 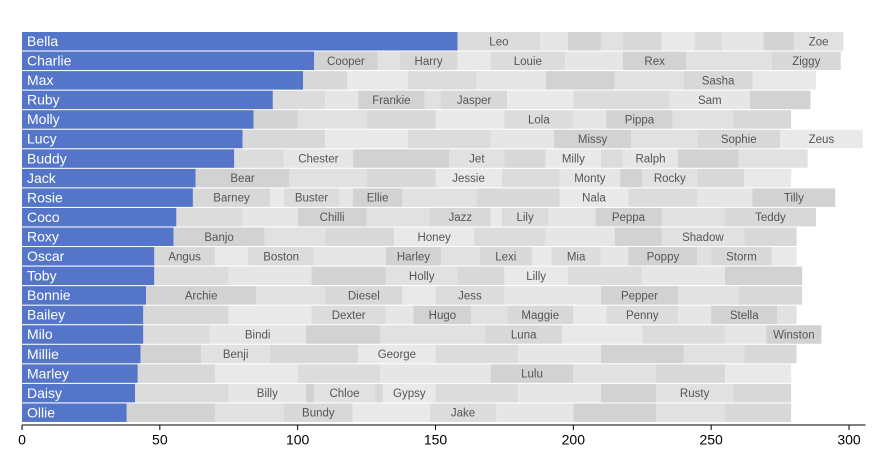 I want to click on segment-label: Angus, so click(x=184, y=257).